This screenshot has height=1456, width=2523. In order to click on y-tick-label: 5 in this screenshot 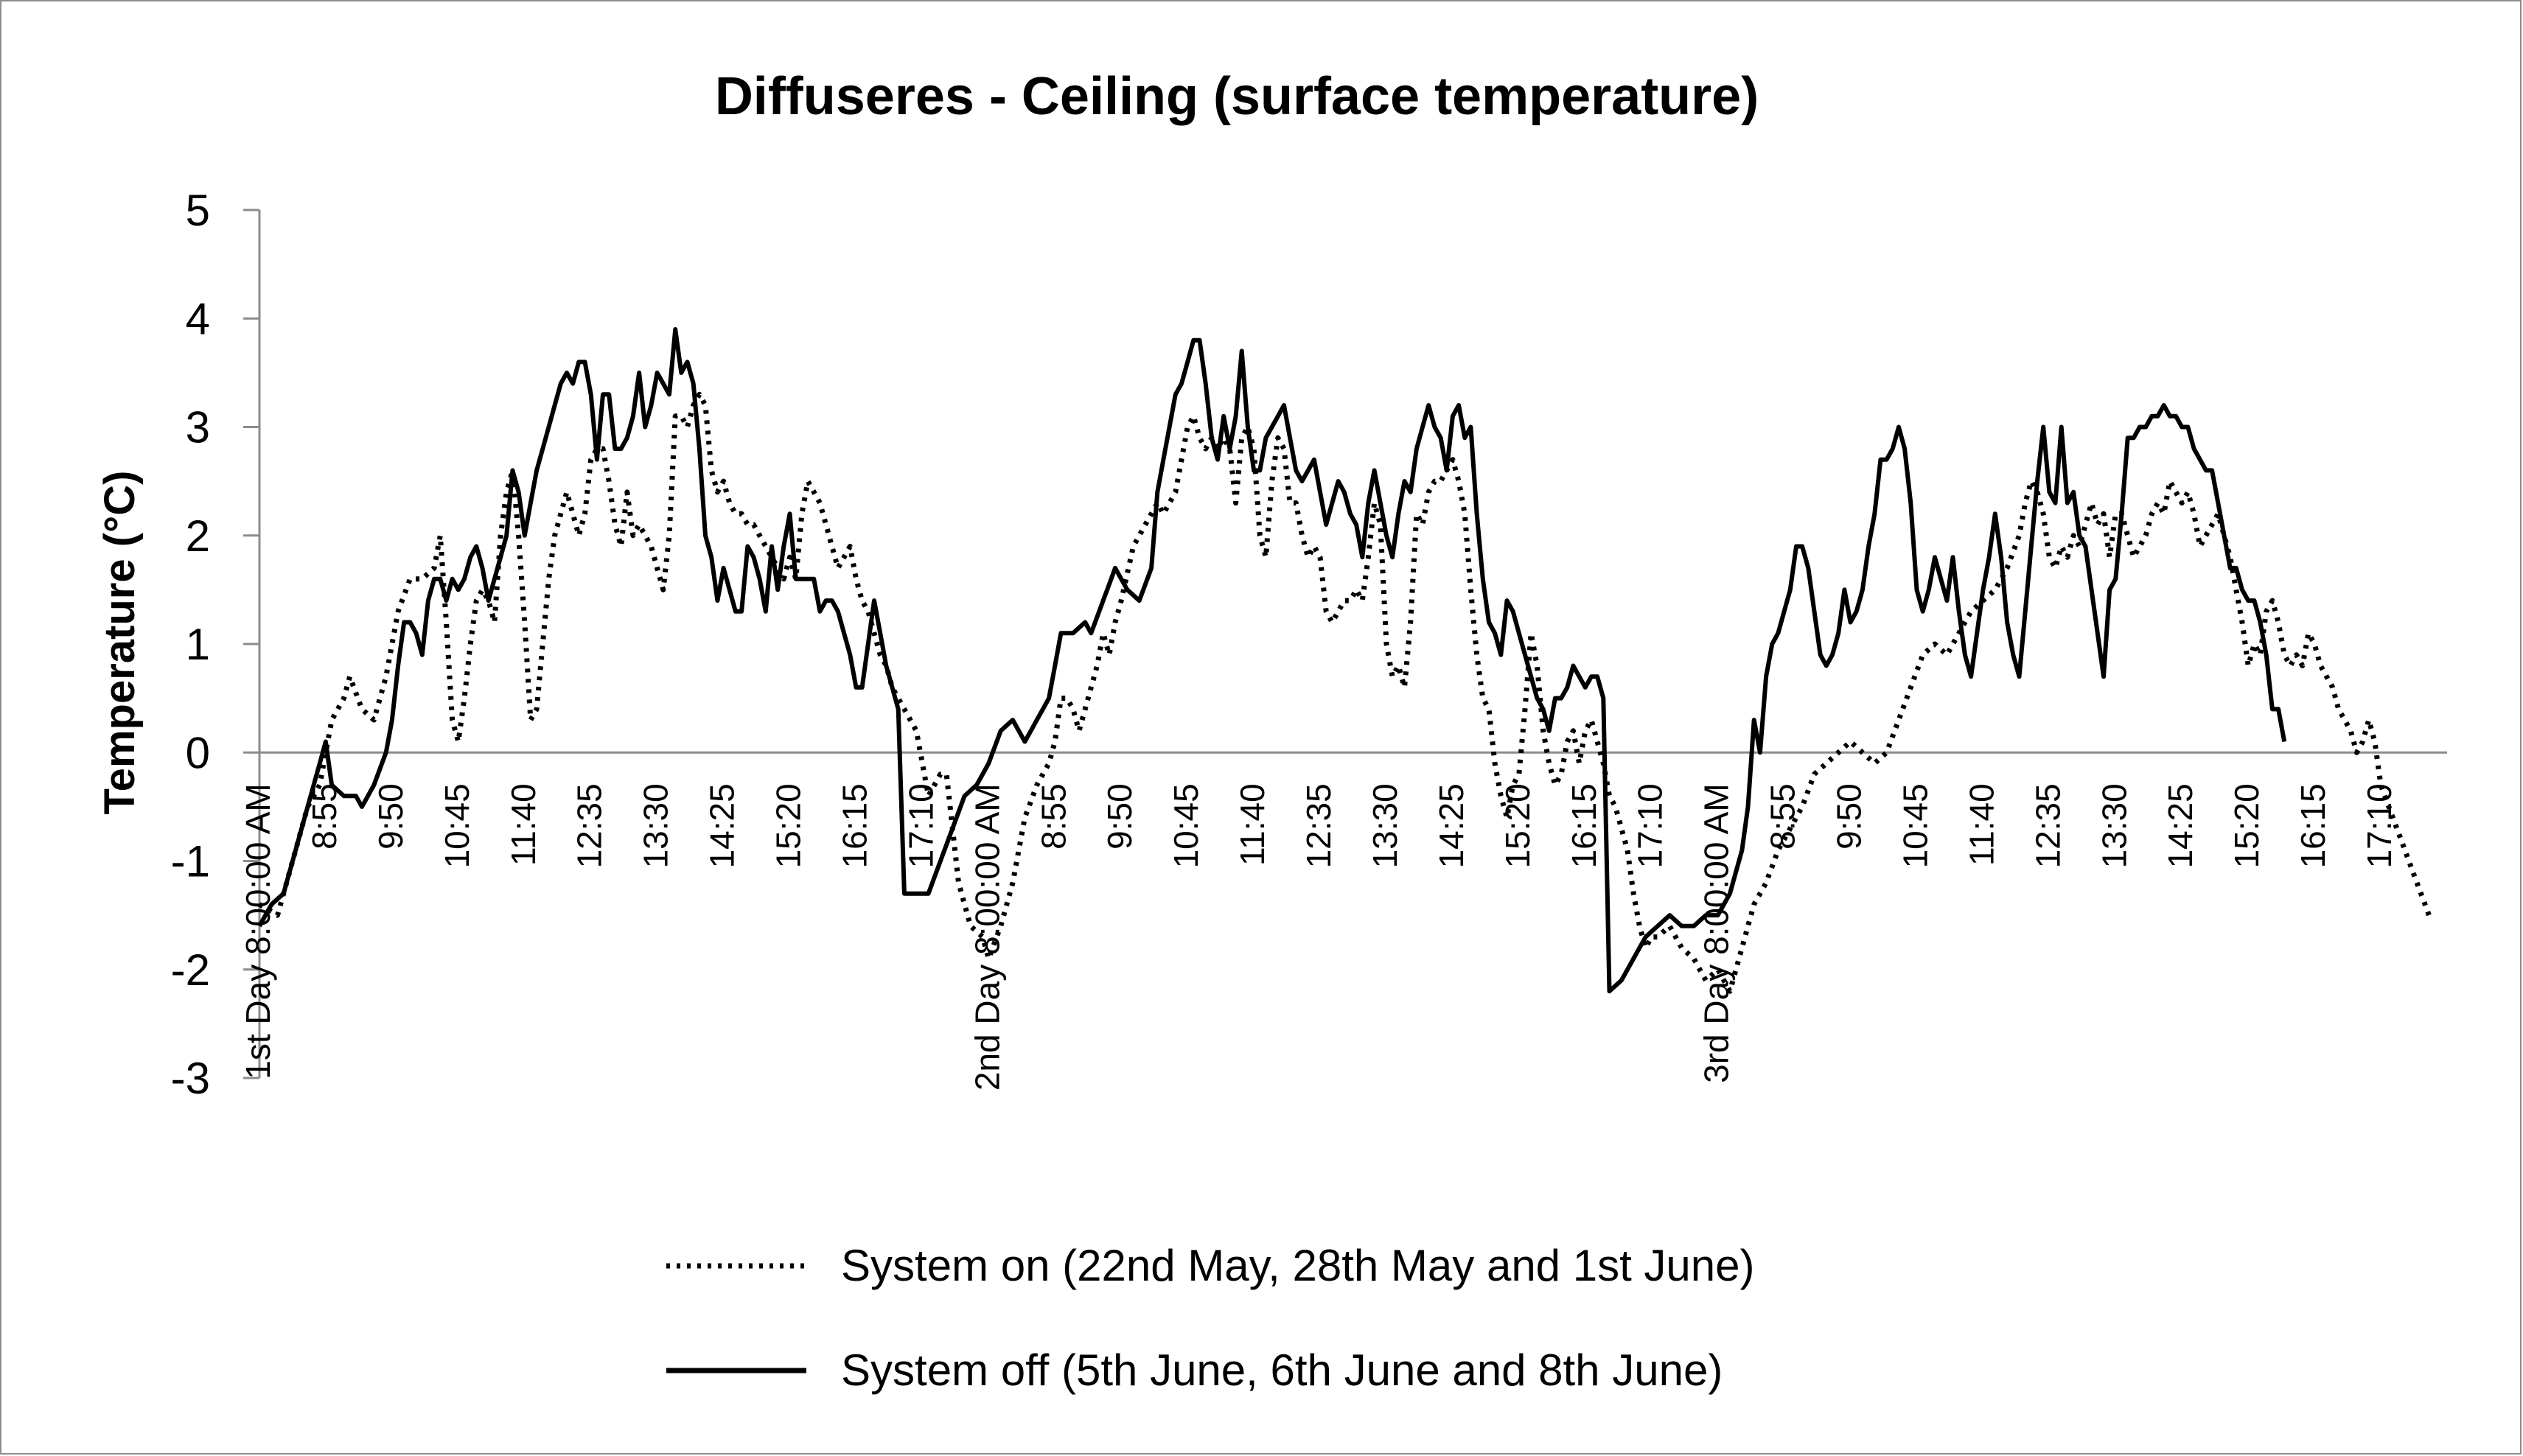, I will do `click(198, 210)`.